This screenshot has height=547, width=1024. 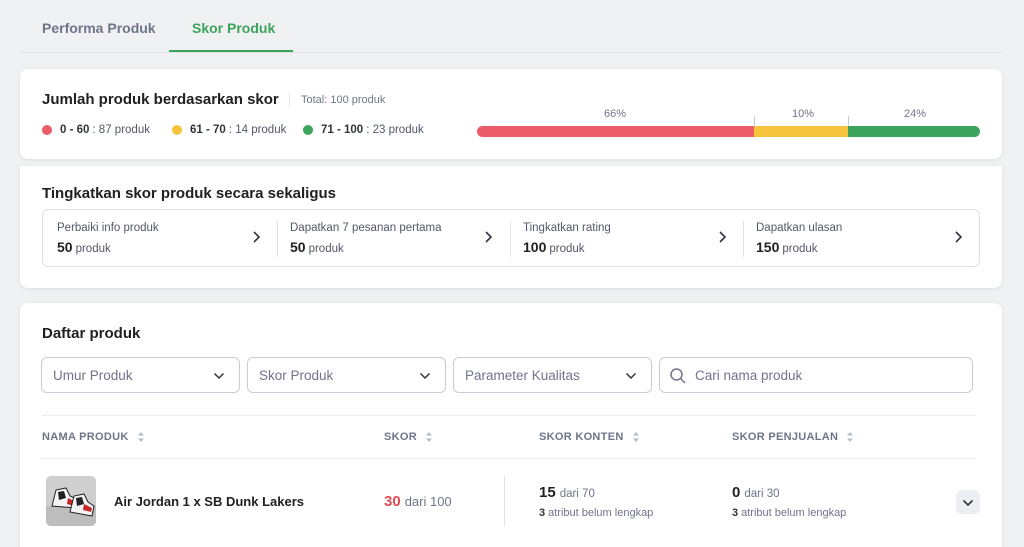 I want to click on bar-segment-low, so click(x=615, y=131).